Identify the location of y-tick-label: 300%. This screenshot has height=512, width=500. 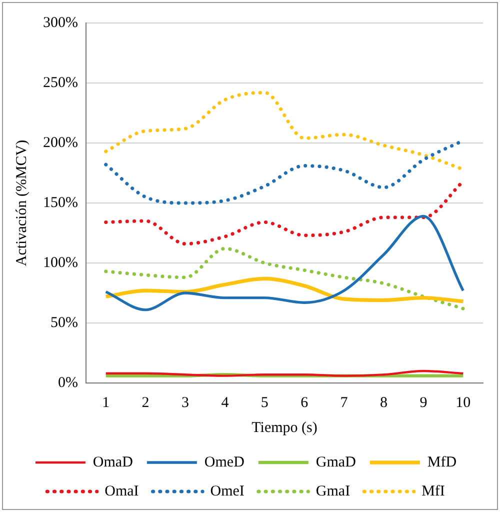
(60, 22).